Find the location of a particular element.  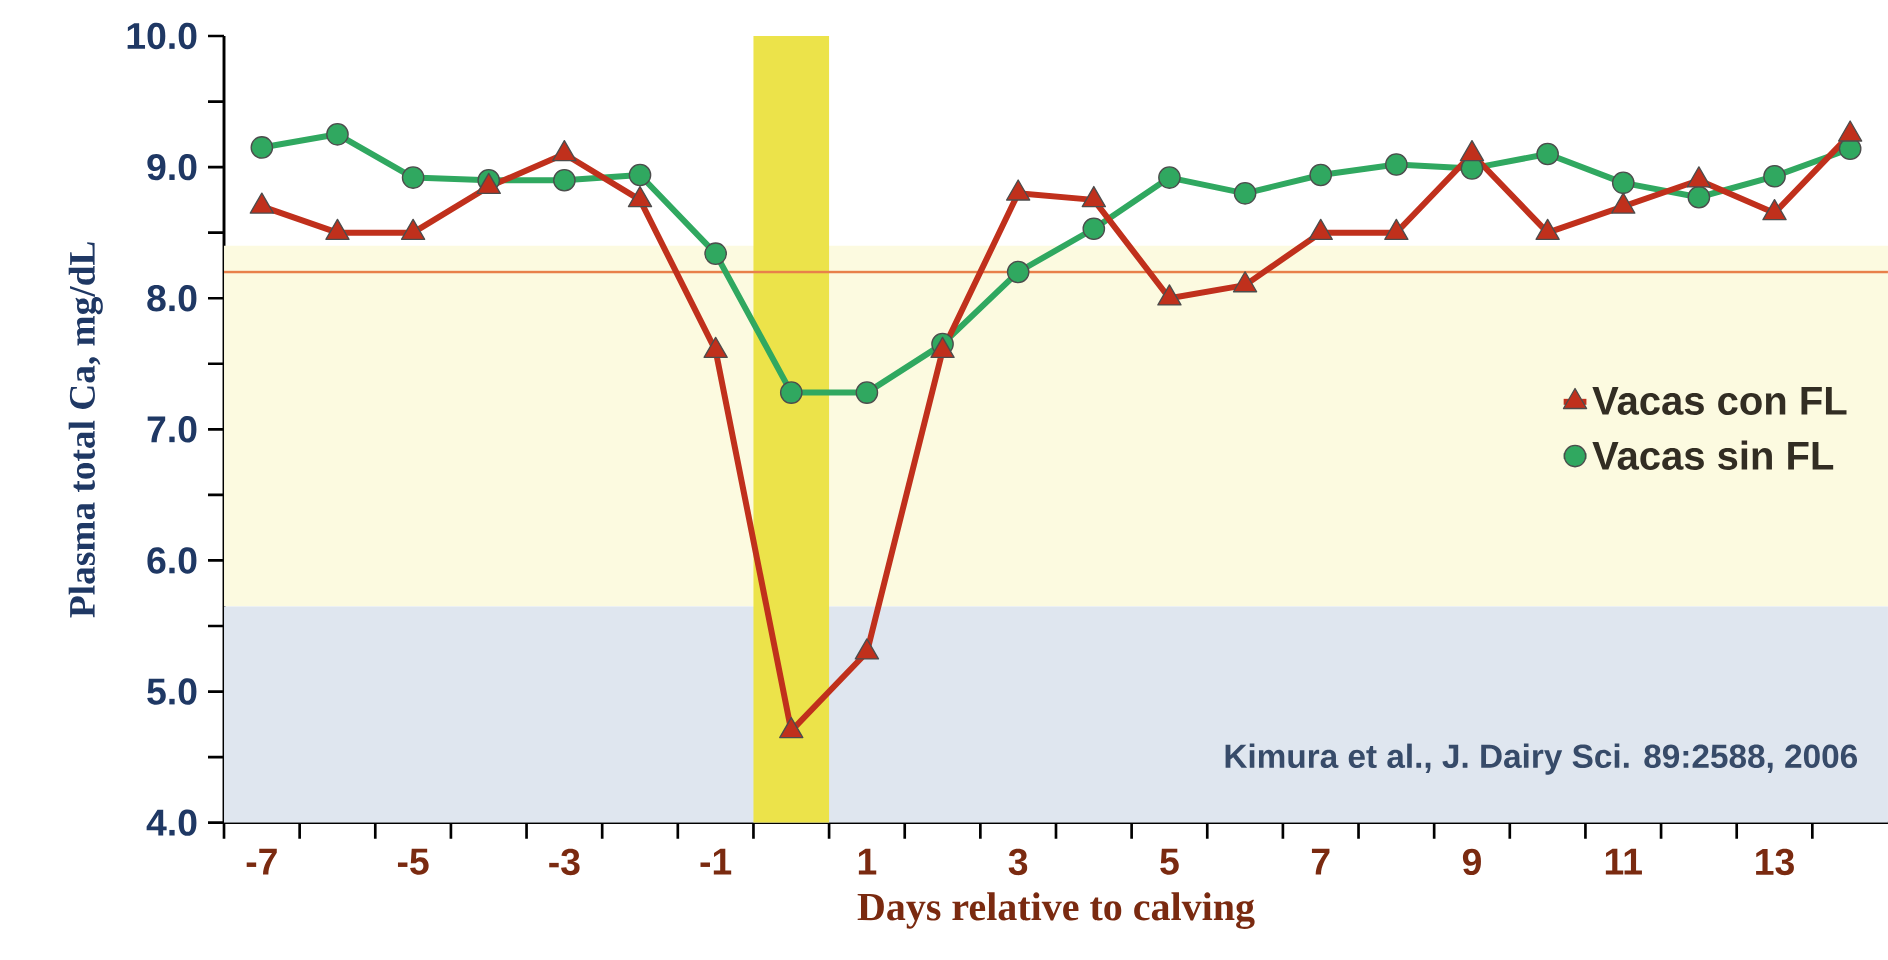

x-tick-label: 7 is located at coordinates (1320, 861).